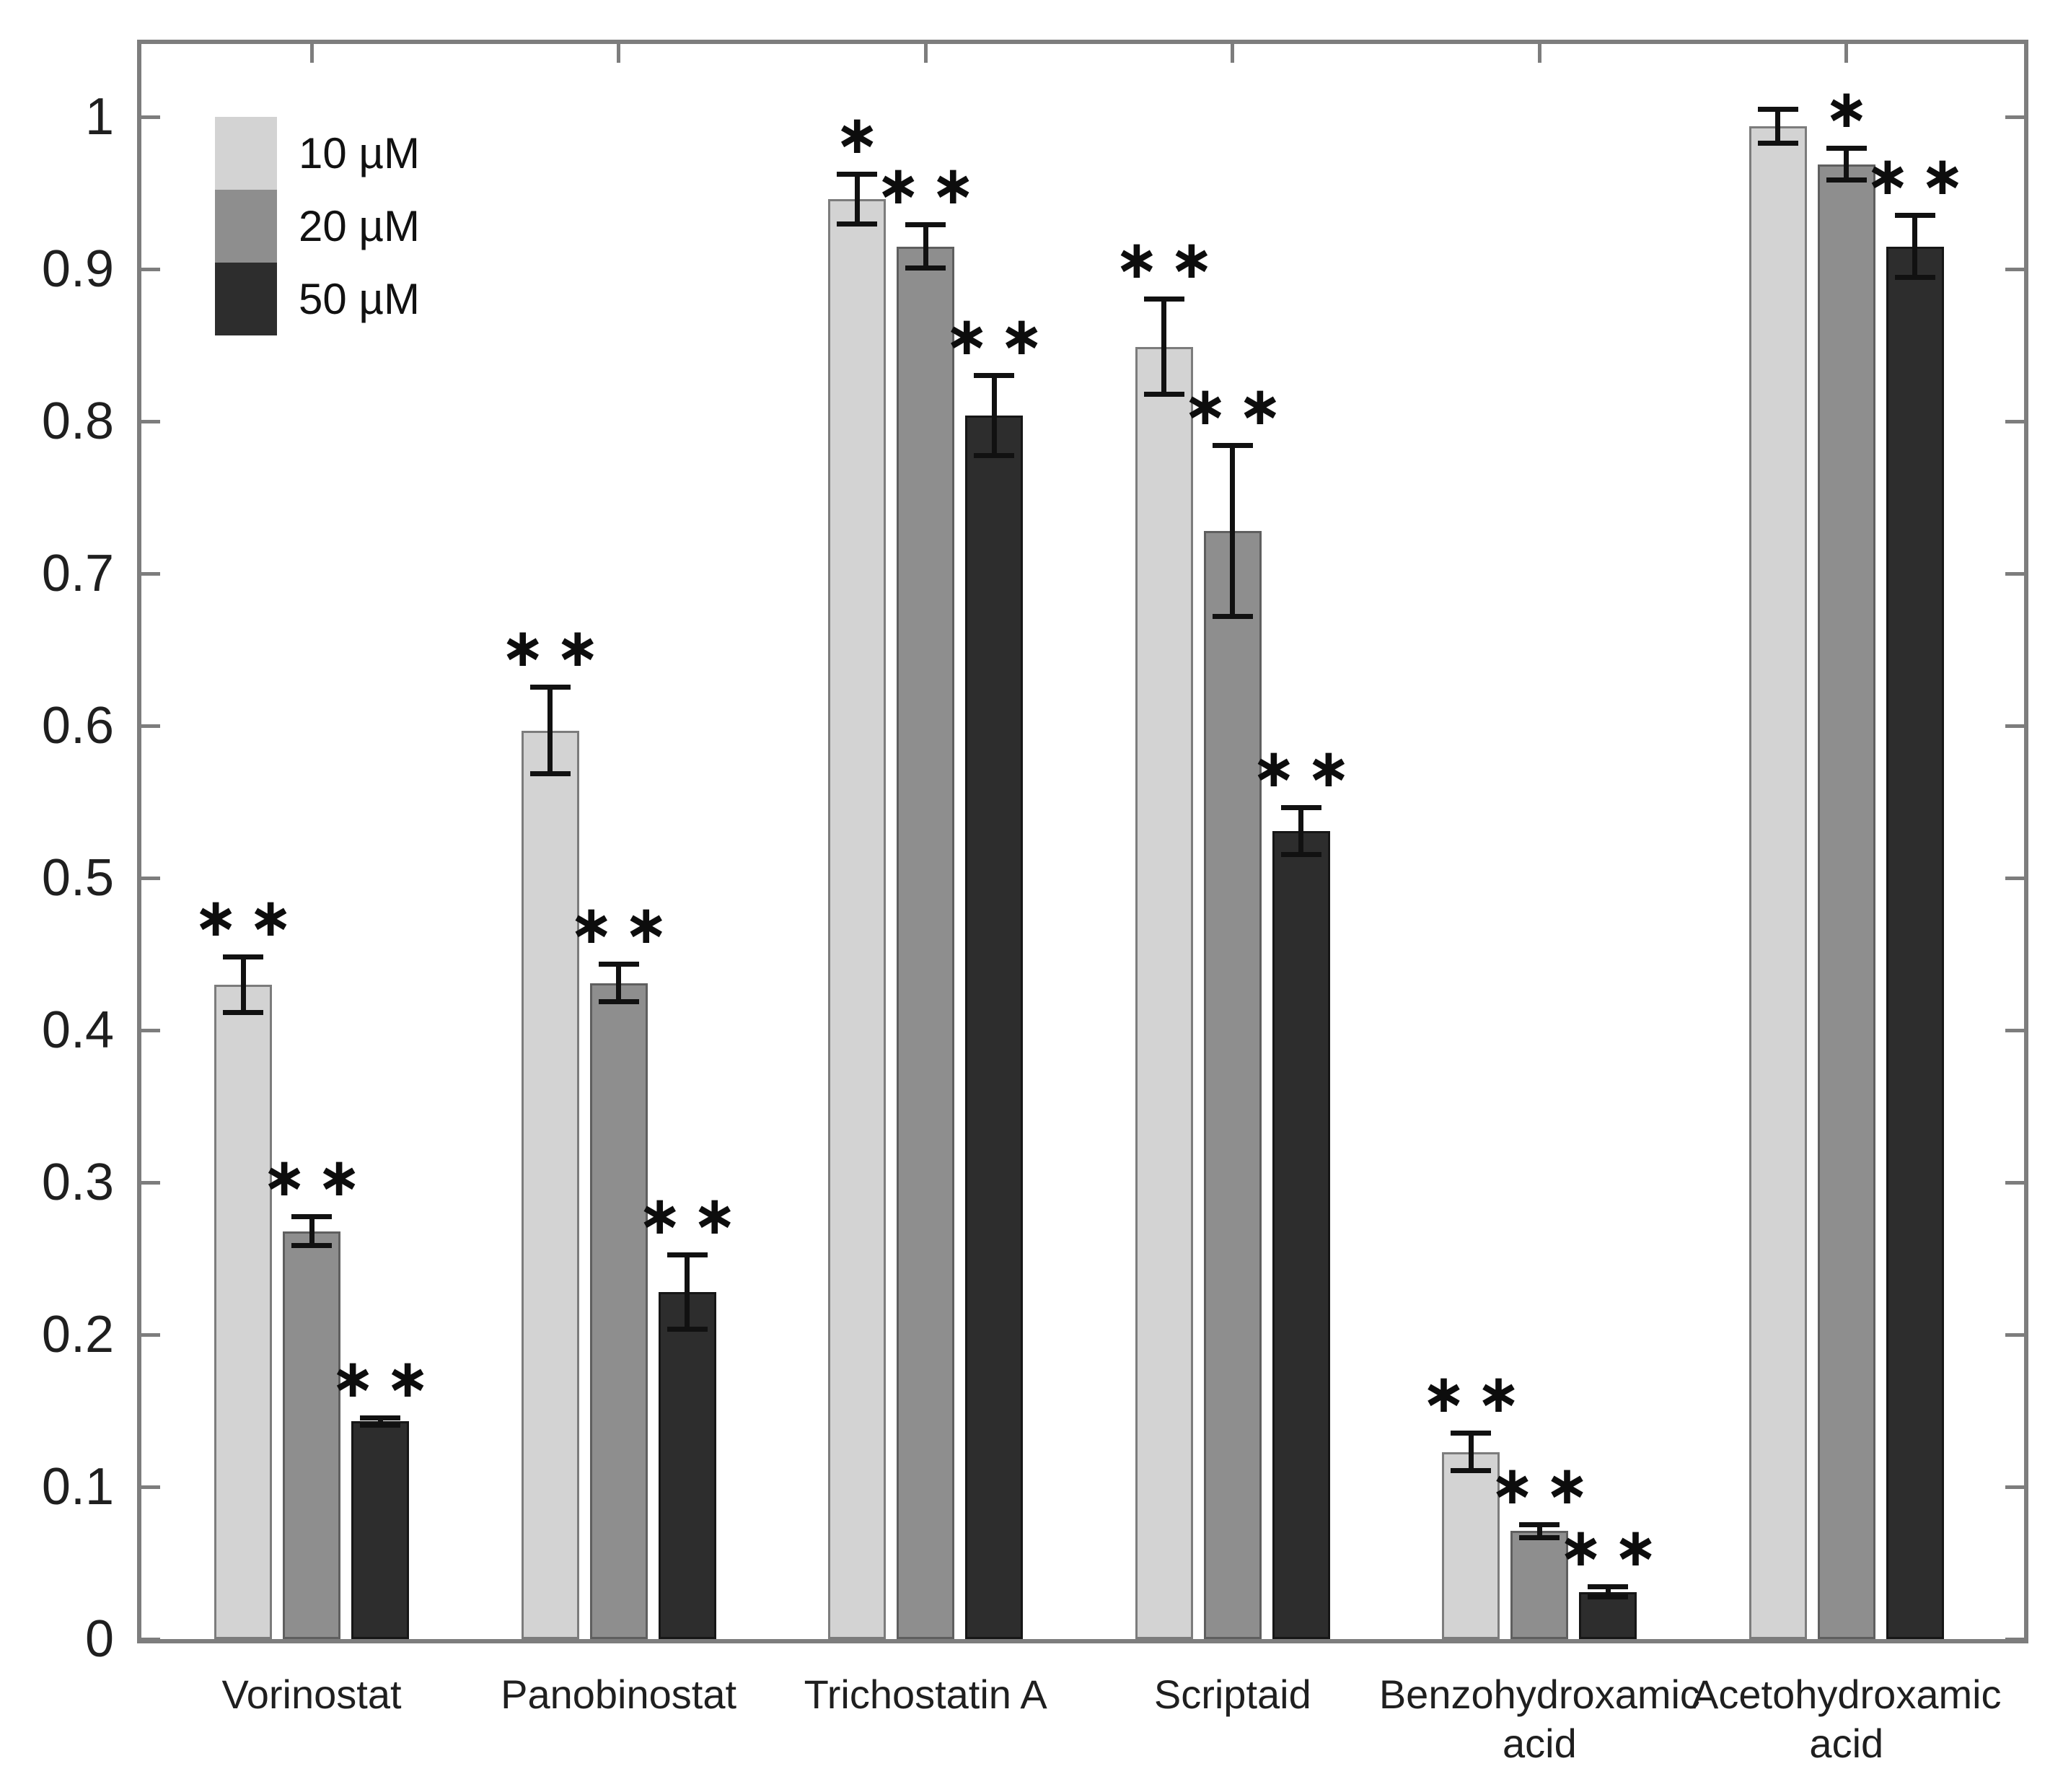 The height and width of the screenshot is (1792, 2063). What do you see at coordinates (99, 1639) in the screenshot?
I see `y-tick-label: 0` at bounding box center [99, 1639].